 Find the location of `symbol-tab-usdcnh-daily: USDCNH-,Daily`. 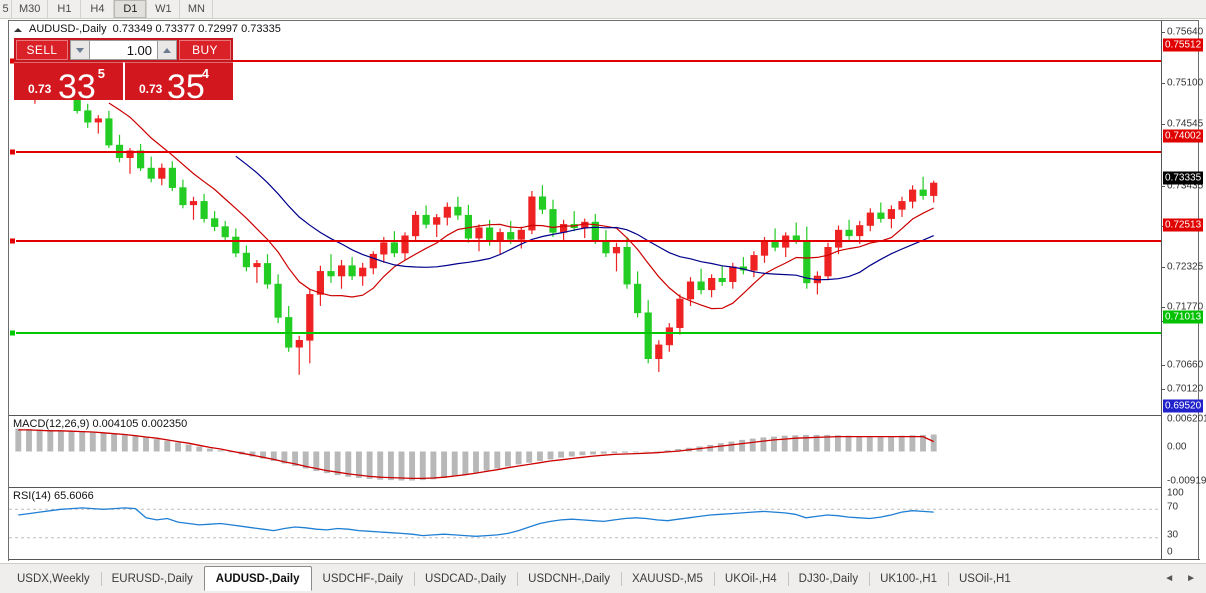

symbol-tab-usdcnh-daily: USDCNH-,Daily is located at coordinates (569, 579).